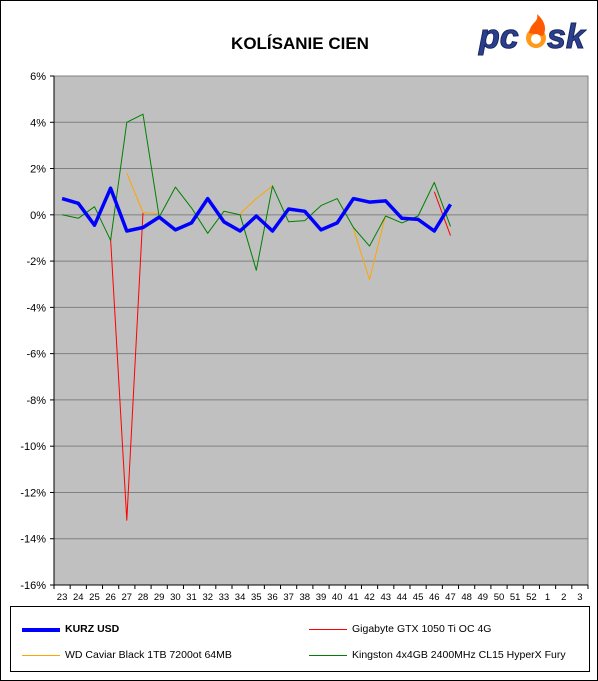  I want to click on y-tick-label: -10%, so click(33, 447).